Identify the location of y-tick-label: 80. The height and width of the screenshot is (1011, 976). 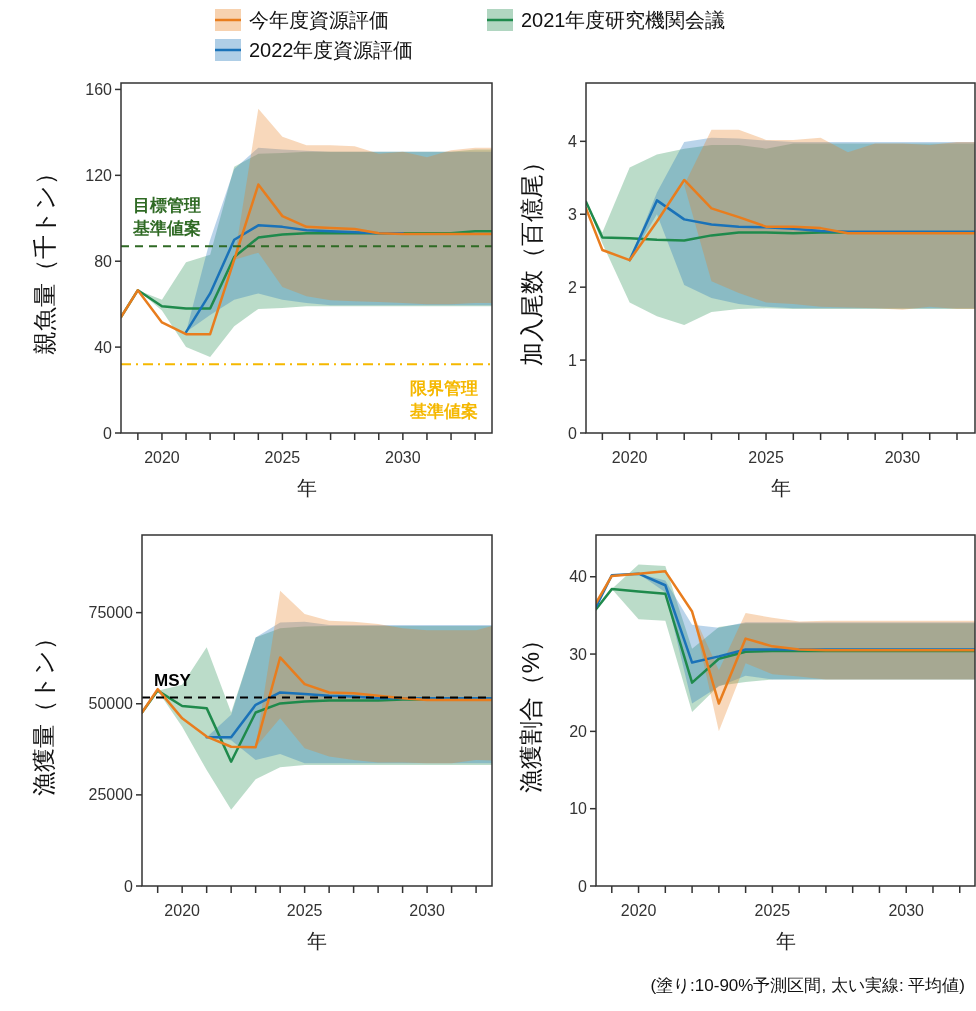
(103, 261).